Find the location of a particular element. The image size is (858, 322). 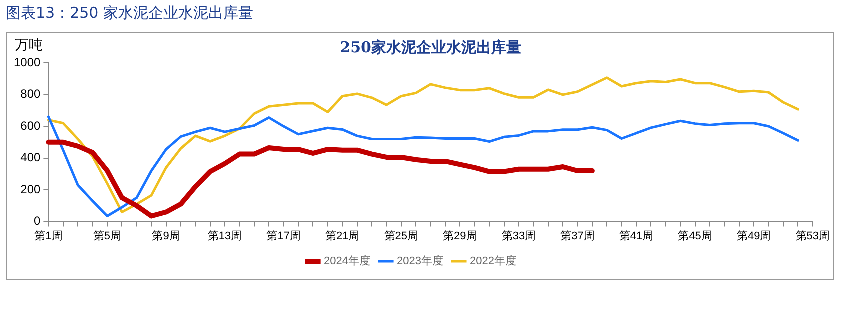

x-tick-label: 第33周 is located at coordinates (519, 236).